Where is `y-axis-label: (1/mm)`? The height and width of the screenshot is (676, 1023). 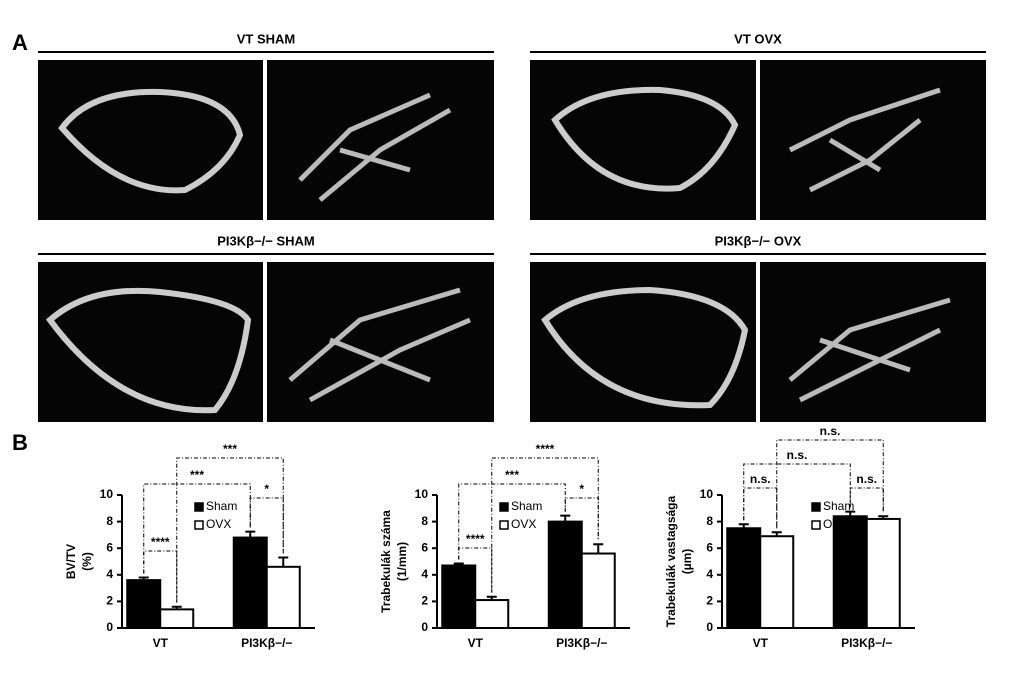 y-axis-label: (1/mm) is located at coordinates (402, 561).